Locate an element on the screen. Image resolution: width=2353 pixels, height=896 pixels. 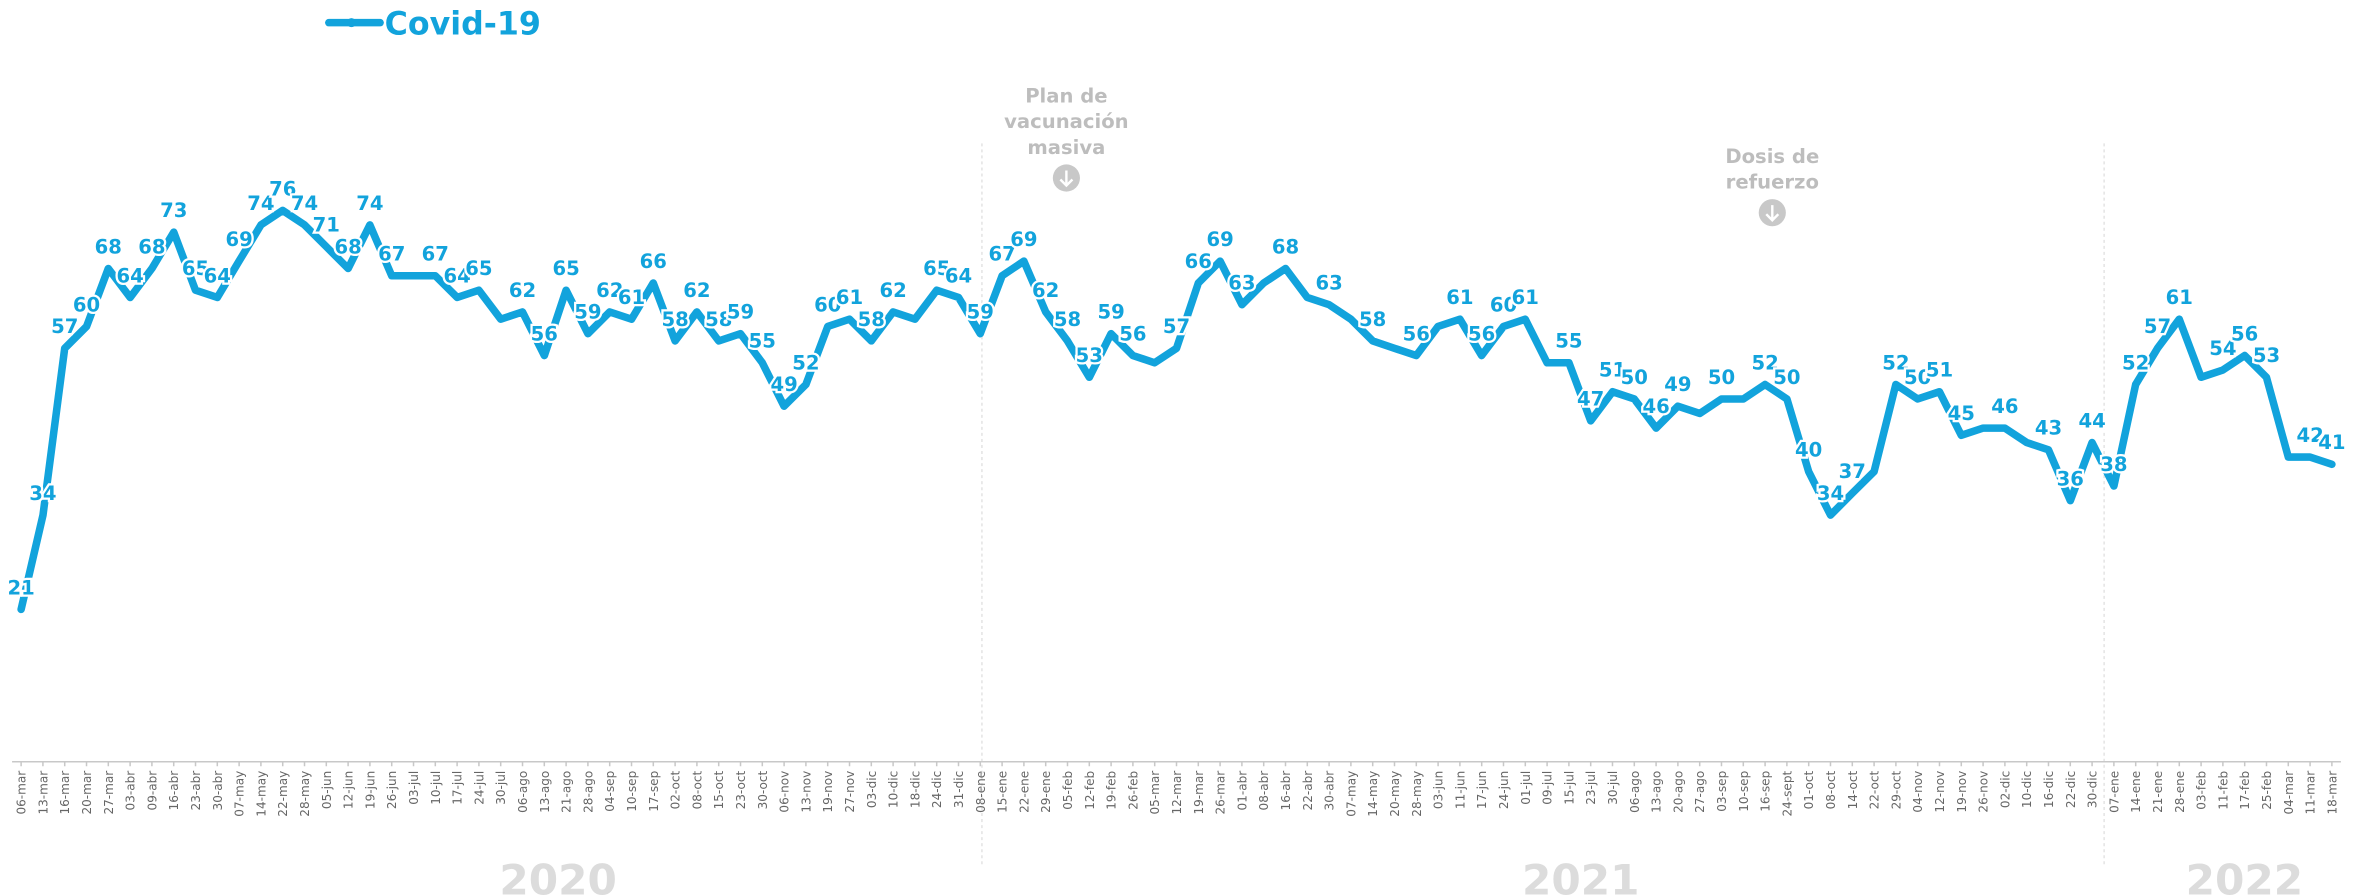
x-tick-label: 23-oct is located at coordinates (741, 790).